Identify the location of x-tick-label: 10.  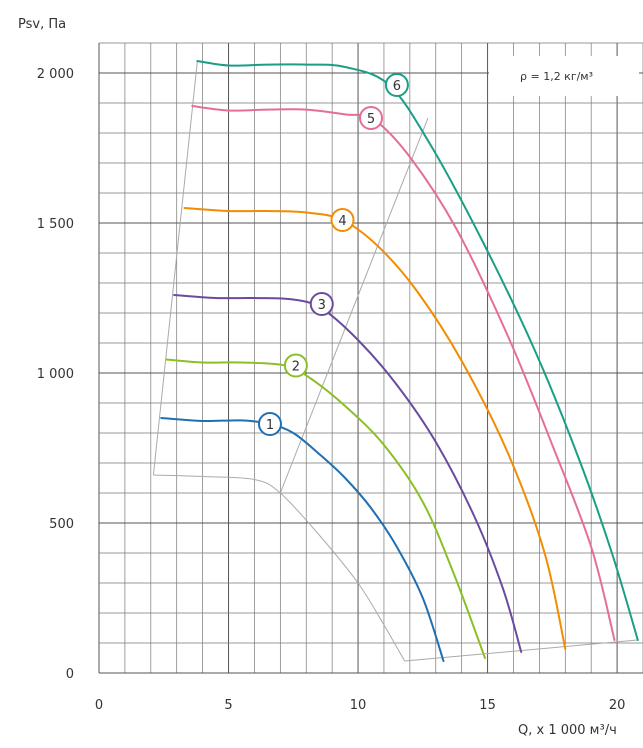
(358, 705).